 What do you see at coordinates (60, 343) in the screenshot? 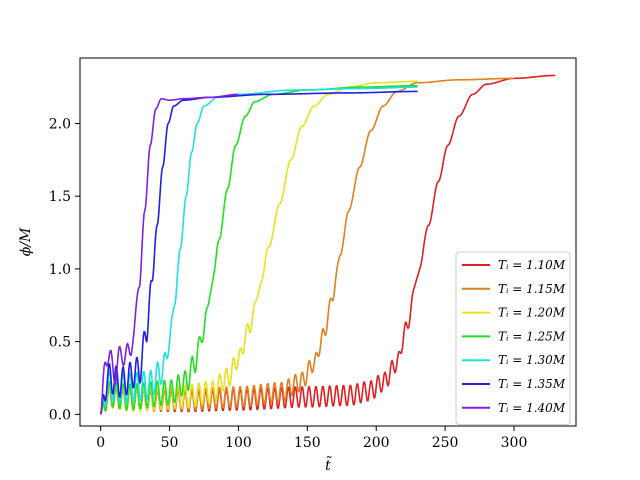
I see `y-tick-label: 0.5` at bounding box center [60, 343].